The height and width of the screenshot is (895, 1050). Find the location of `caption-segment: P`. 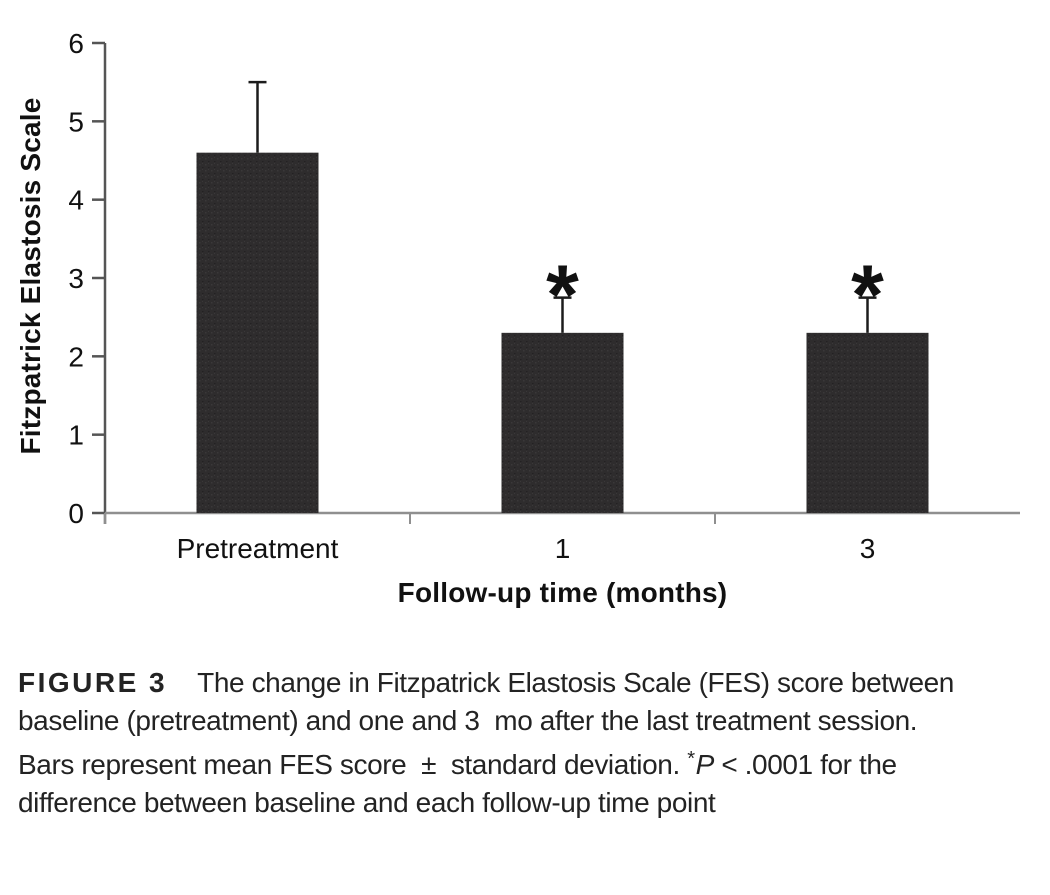

caption-segment: P is located at coordinates (705, 764).